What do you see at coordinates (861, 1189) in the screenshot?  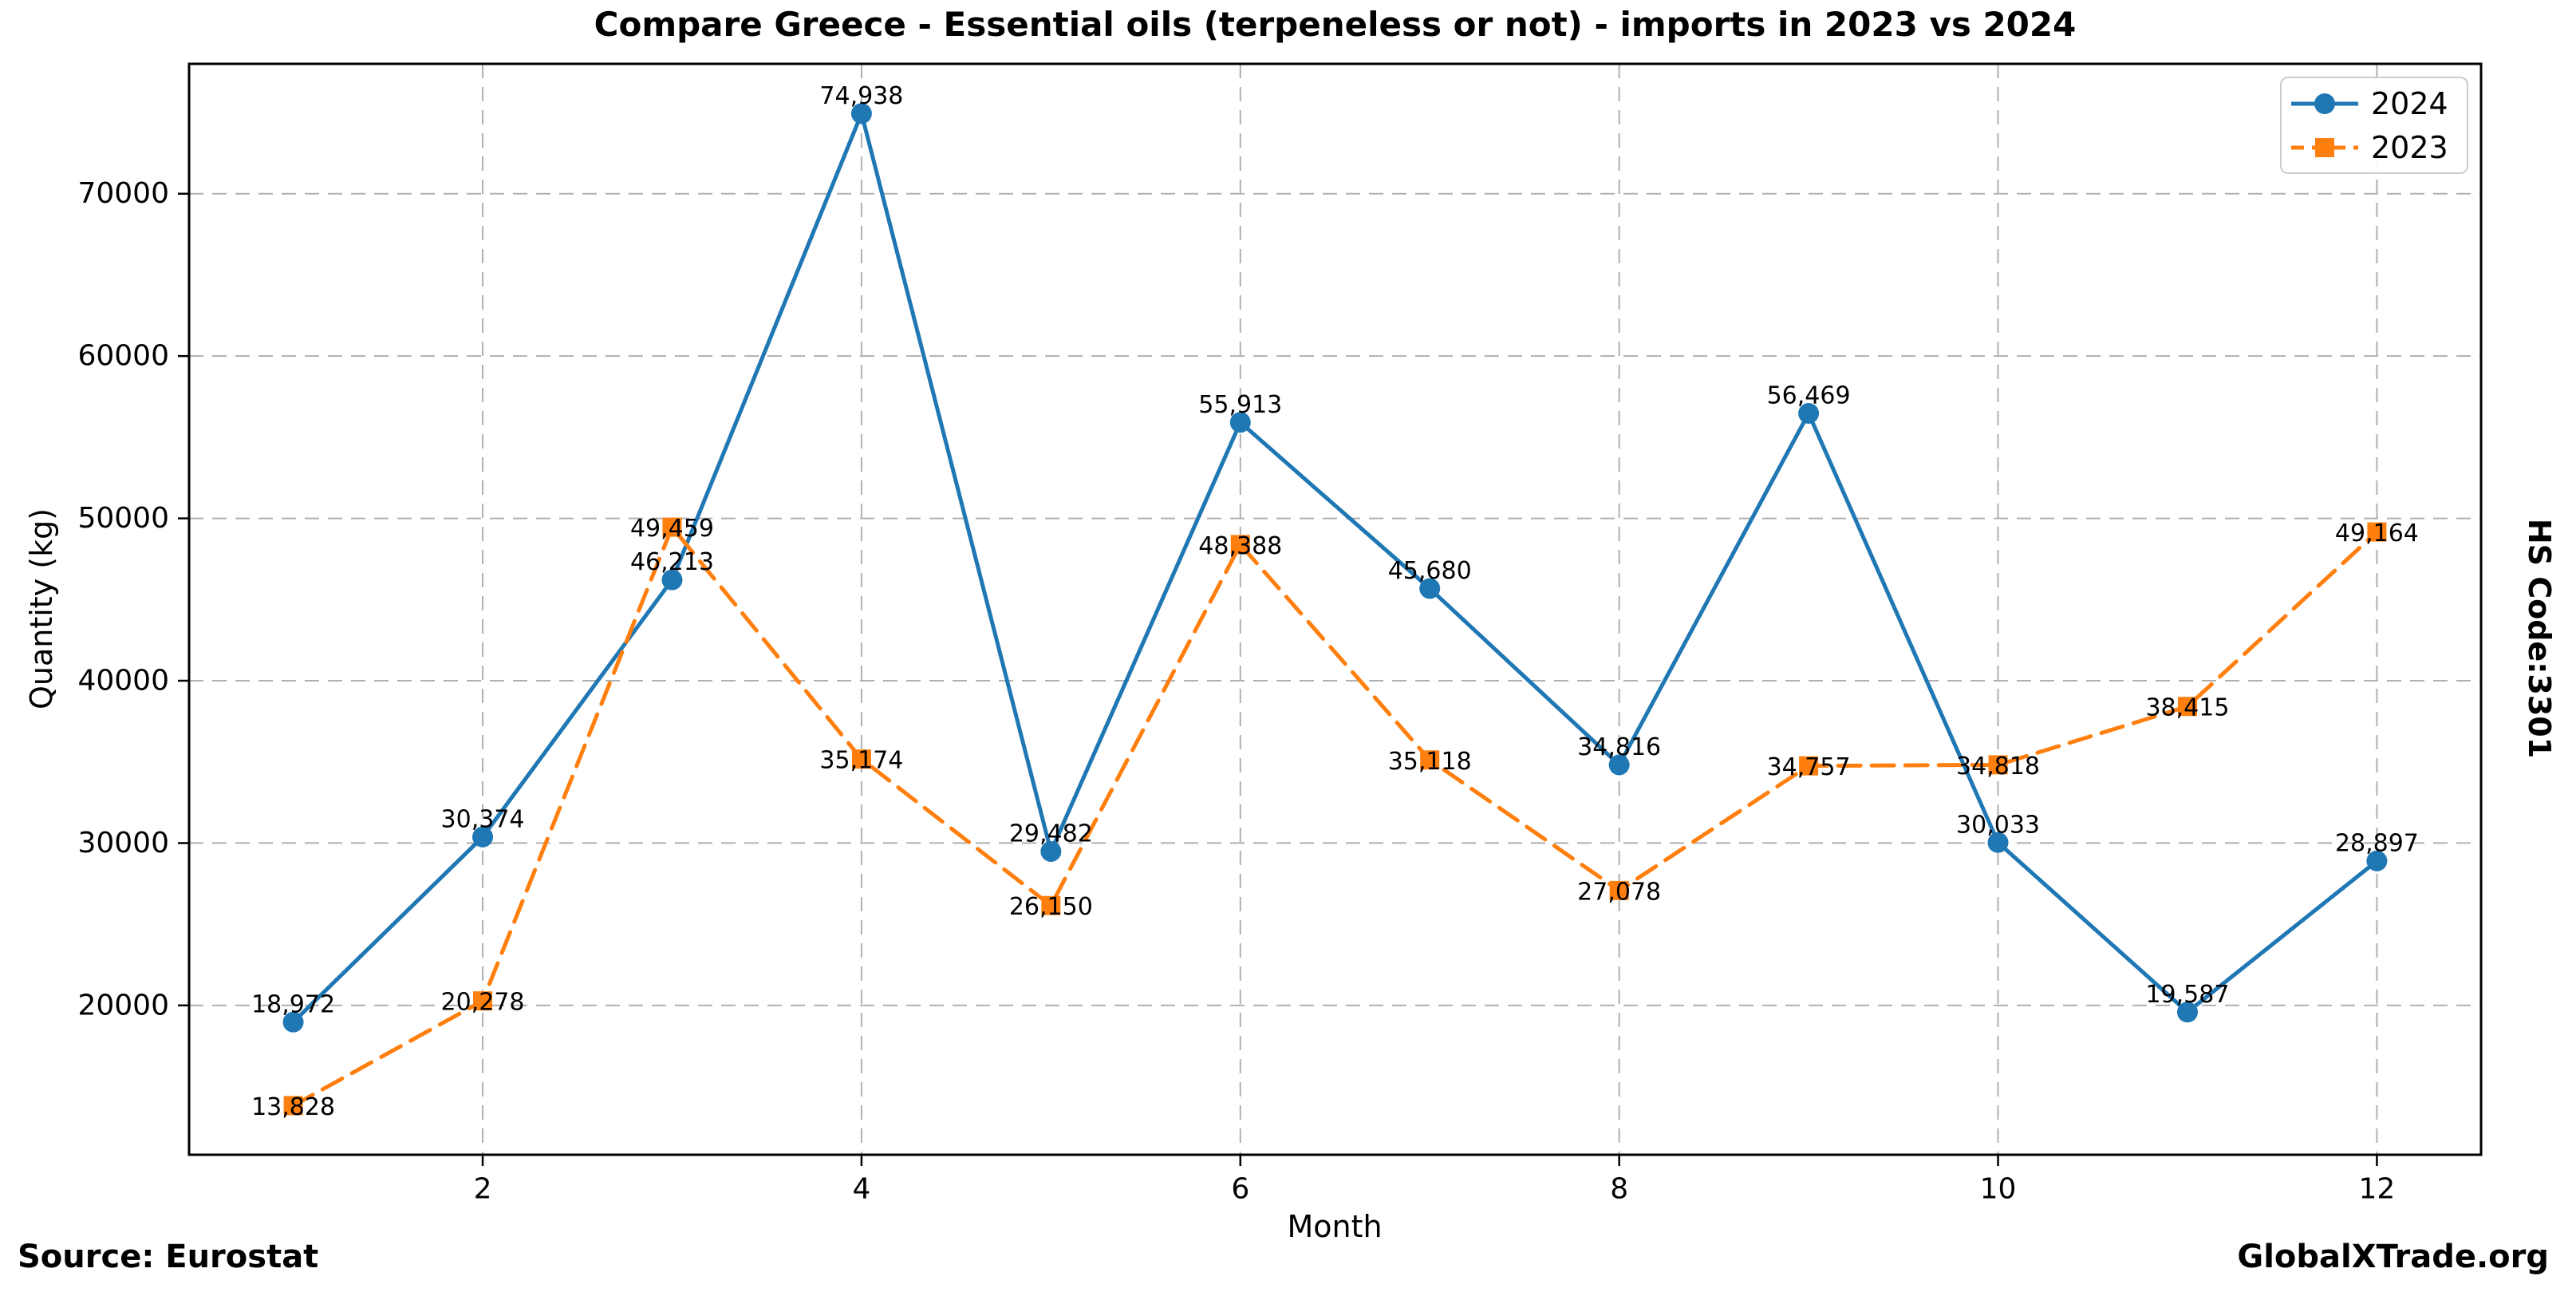 I see `x-tick-label: 4` at bounding box center [861, 1189].